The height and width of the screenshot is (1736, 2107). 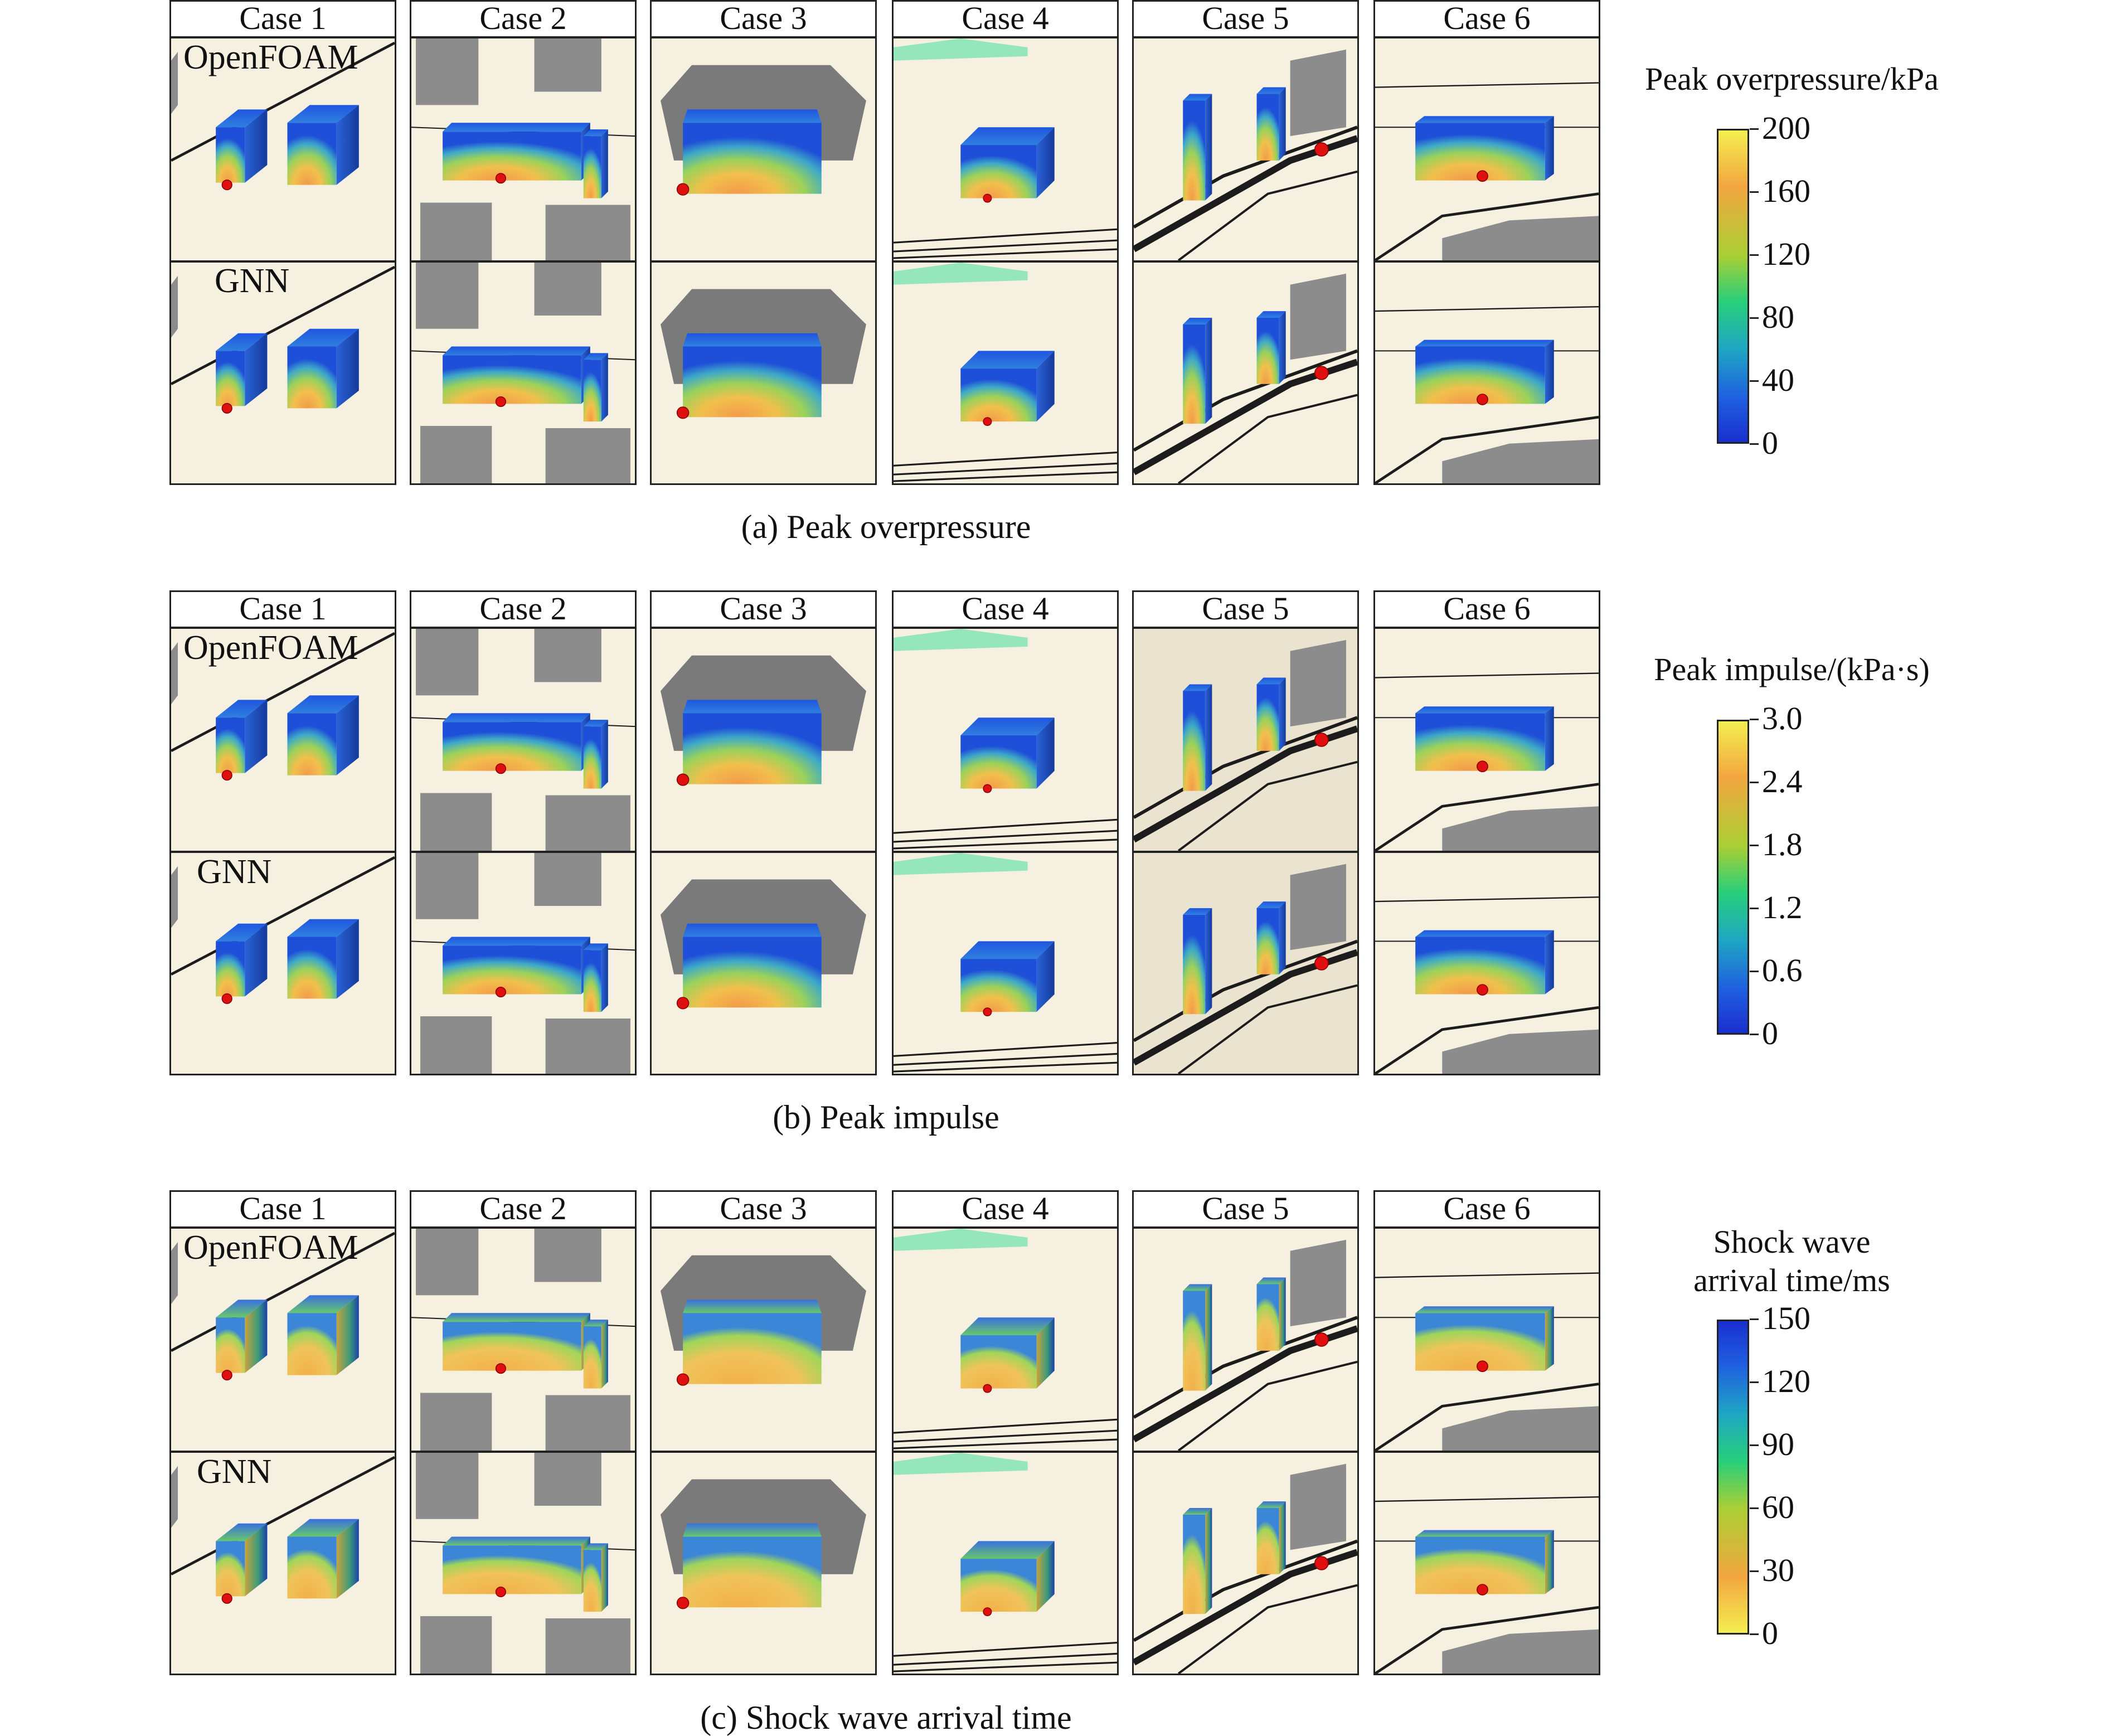 What do you see at coordinates (1786, 1381) in the screenshot?
I see `colorbar-tick-label: 120` at bounding box center [1786, 1381].